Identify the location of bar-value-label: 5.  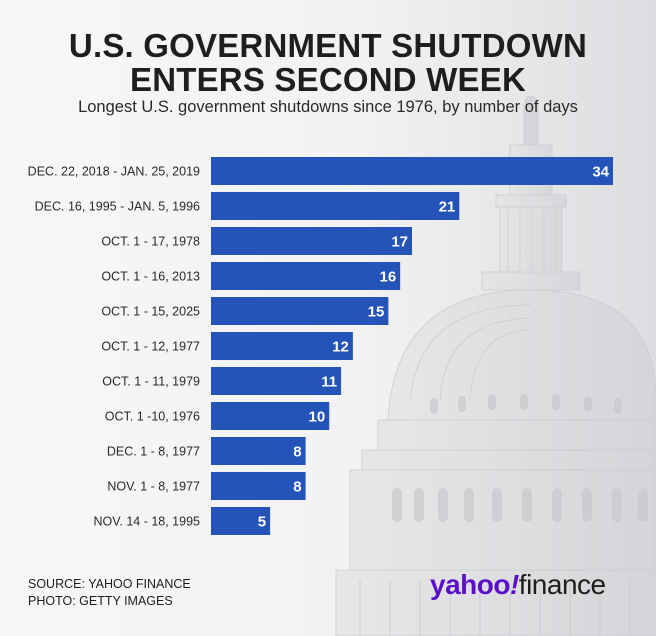
(262, 522).